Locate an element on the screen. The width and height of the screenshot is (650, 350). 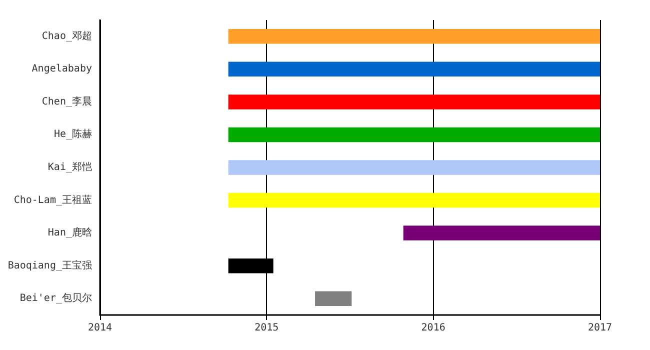
y-tick-label: Chen_李晨 is located at coordinates (67, 101).